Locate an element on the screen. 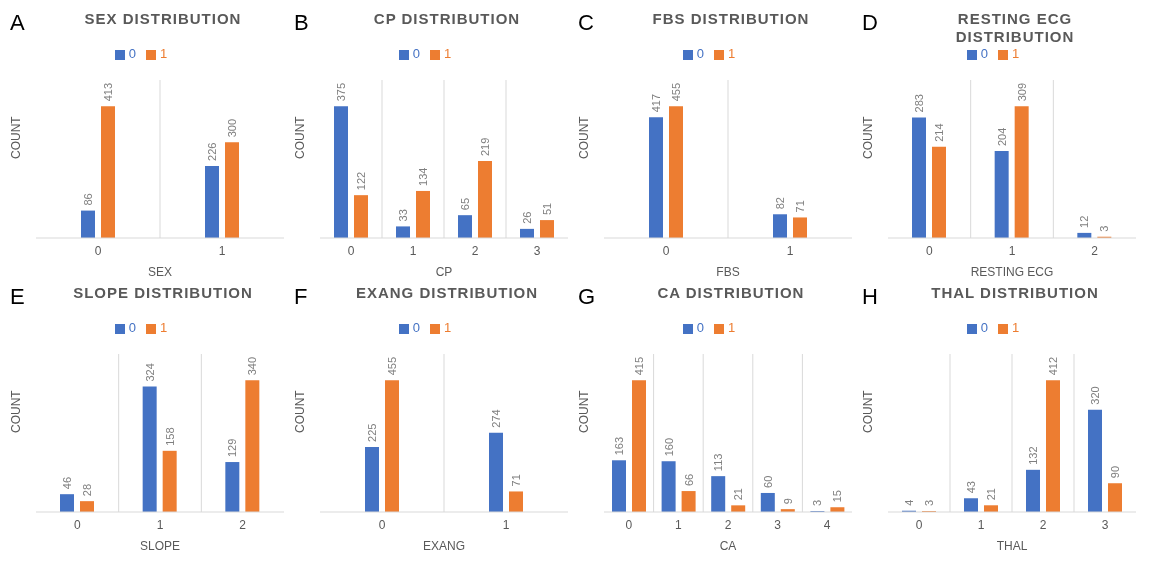 The width and height of the screenshot is (1154, 561). text: G is located at coordinates (587, 297).